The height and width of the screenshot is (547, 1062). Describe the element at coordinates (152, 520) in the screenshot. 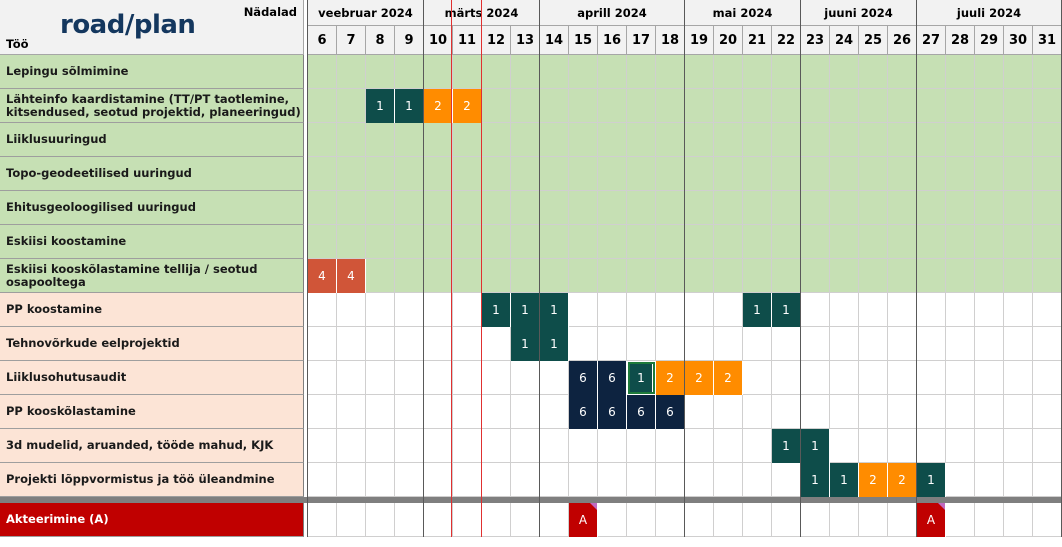

I see `milestone-row-label: Akteerimine (A)` at that location.